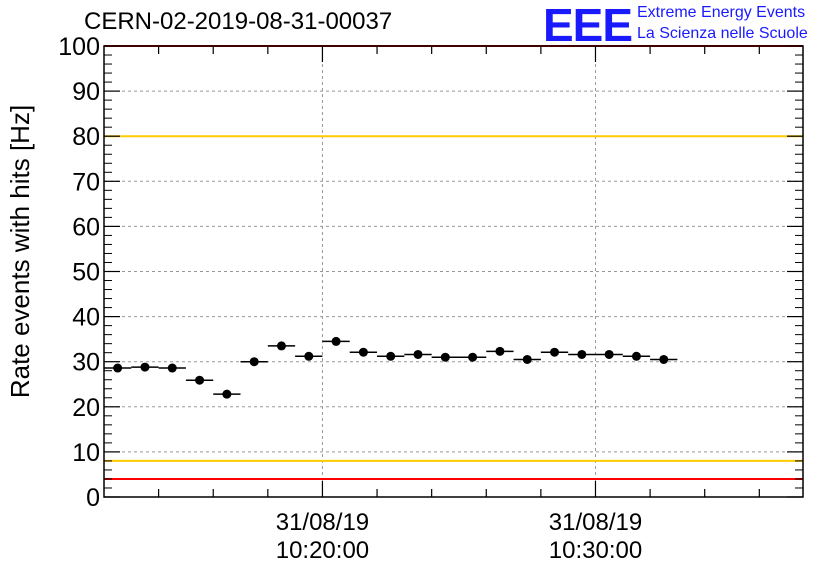  What do you see at coordinates (86, 182) in the screenshot?
I see `y-tick-label: 70` at bounding box center [86, 182].